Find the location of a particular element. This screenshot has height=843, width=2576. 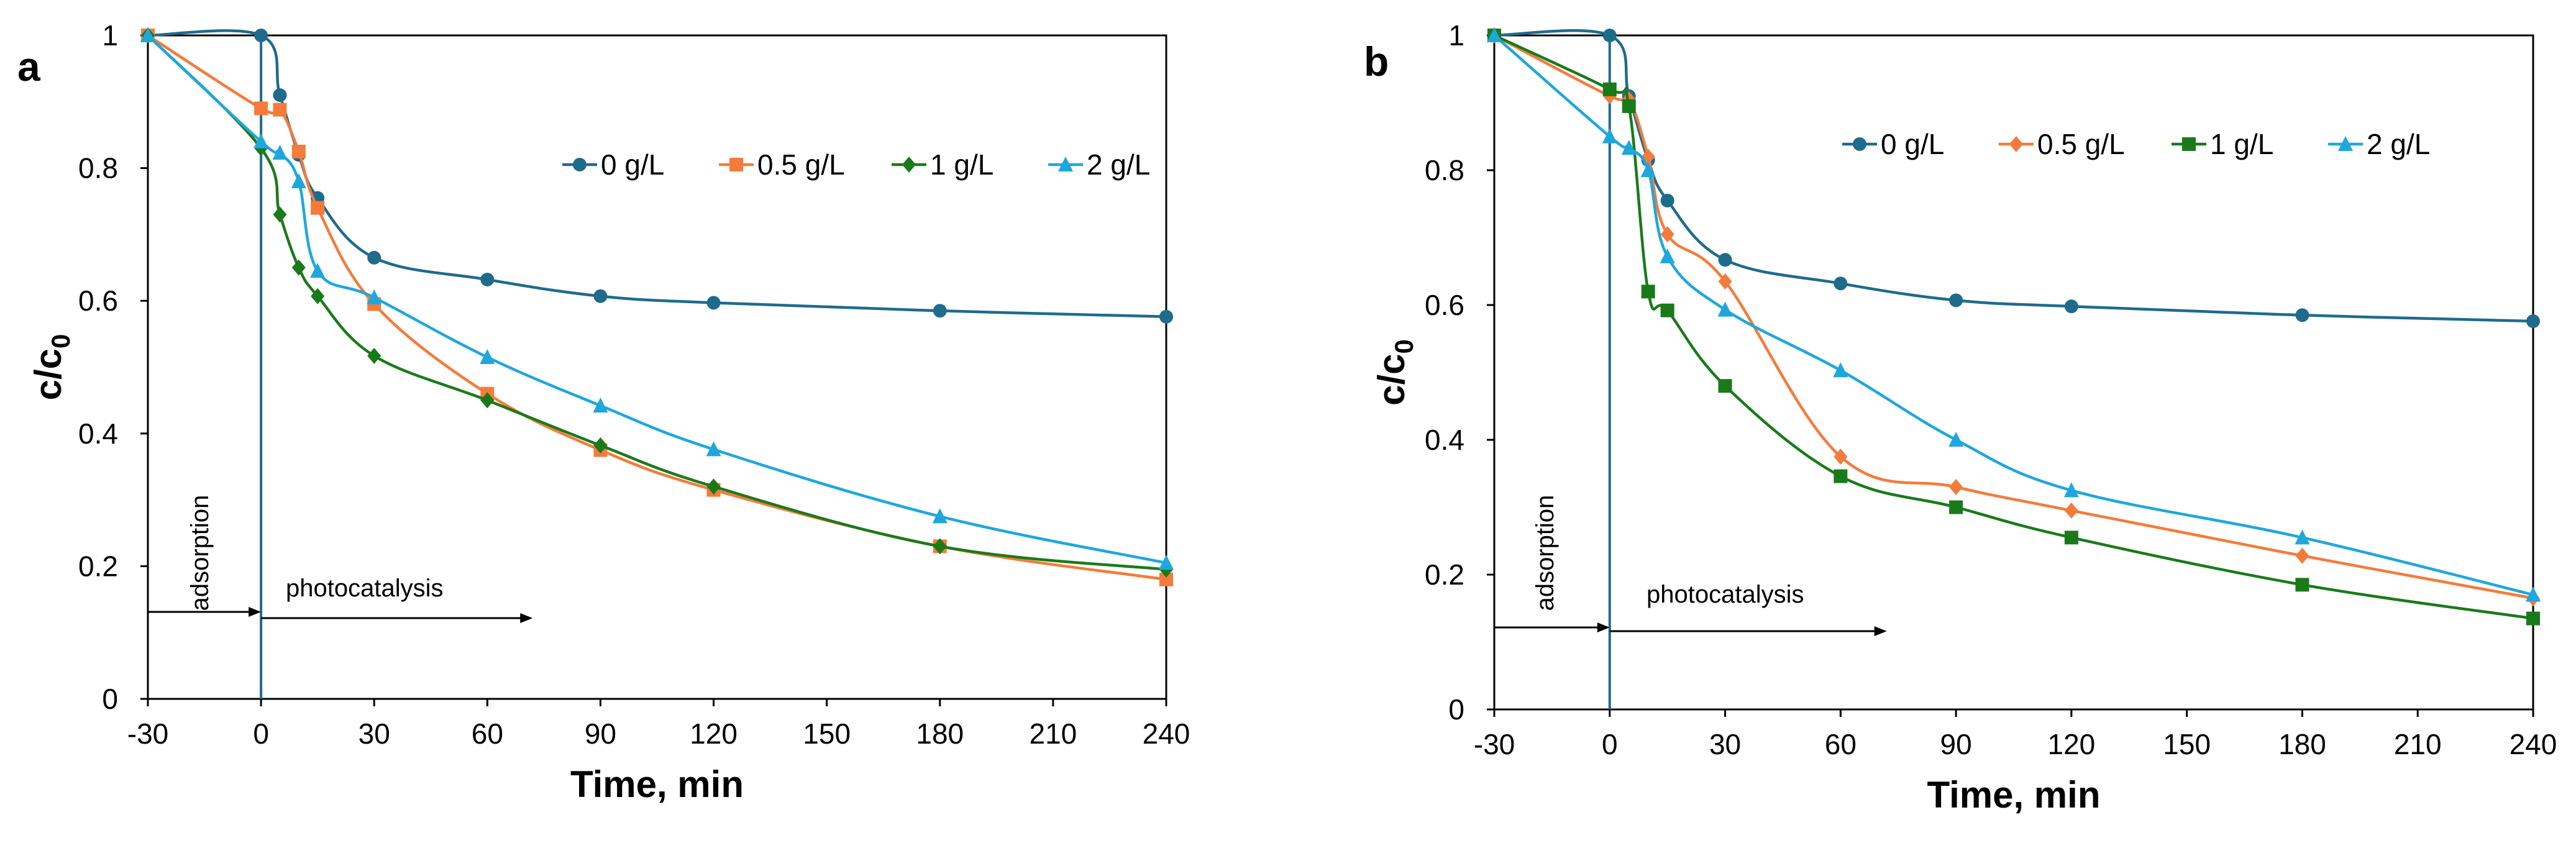

legend-label: 0 g/L is located at coordinates (632, 164).